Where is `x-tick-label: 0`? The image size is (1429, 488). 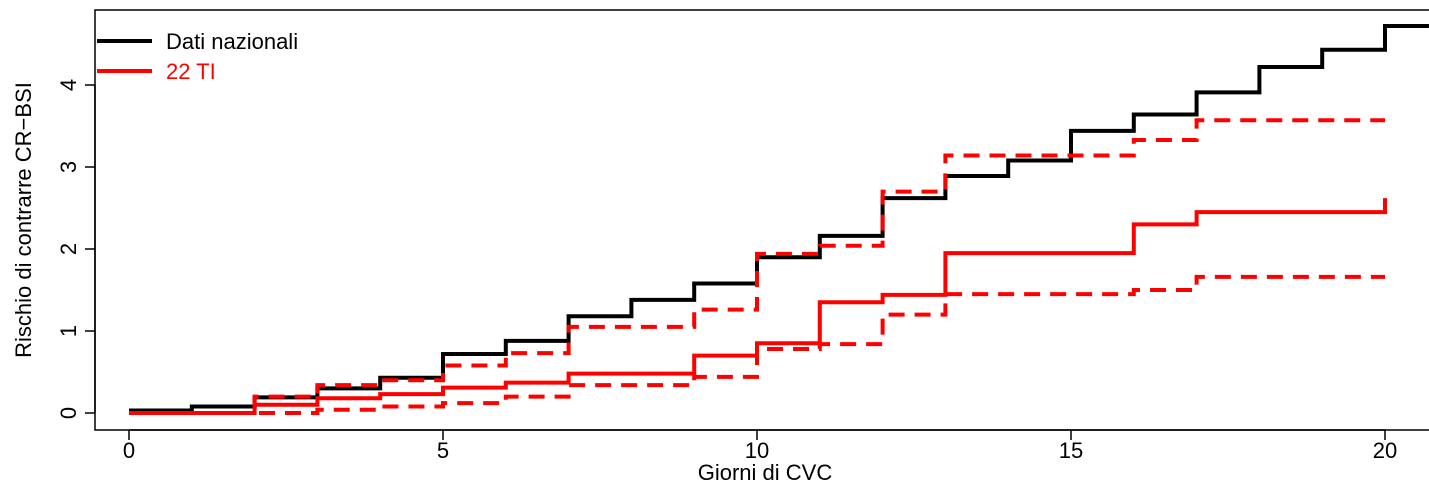
x-tick-label: 0 is located at coordinates (129, 450).